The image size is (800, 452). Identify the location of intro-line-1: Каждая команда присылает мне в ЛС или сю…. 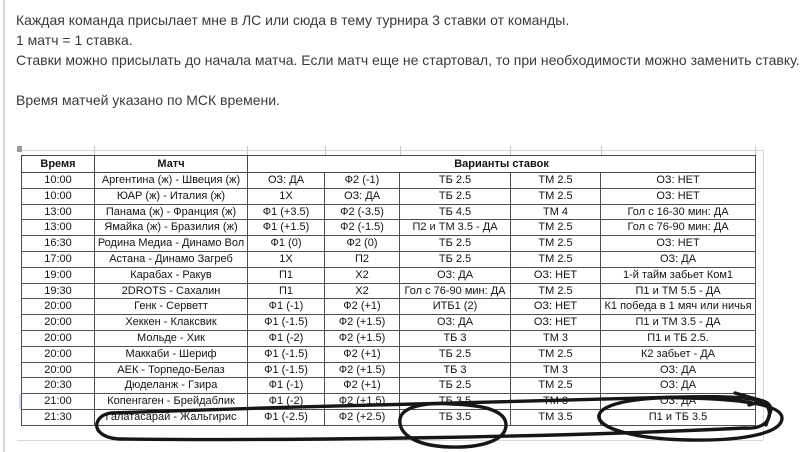
(293, 20).